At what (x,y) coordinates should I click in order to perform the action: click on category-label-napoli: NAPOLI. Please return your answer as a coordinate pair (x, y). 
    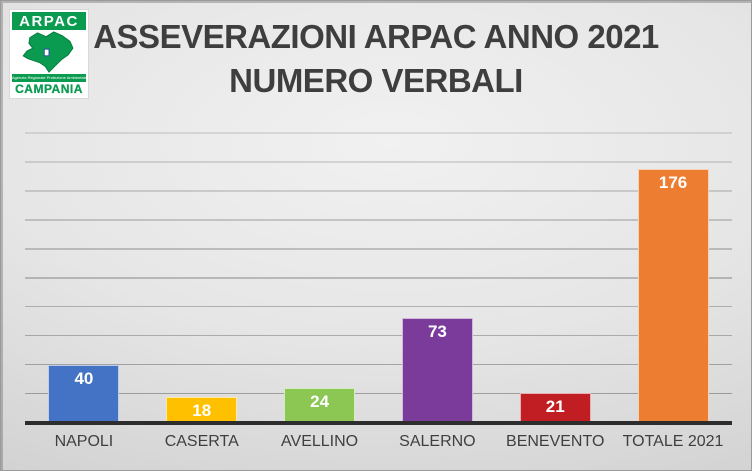
    Looking at the image, I should click on (84, 441).